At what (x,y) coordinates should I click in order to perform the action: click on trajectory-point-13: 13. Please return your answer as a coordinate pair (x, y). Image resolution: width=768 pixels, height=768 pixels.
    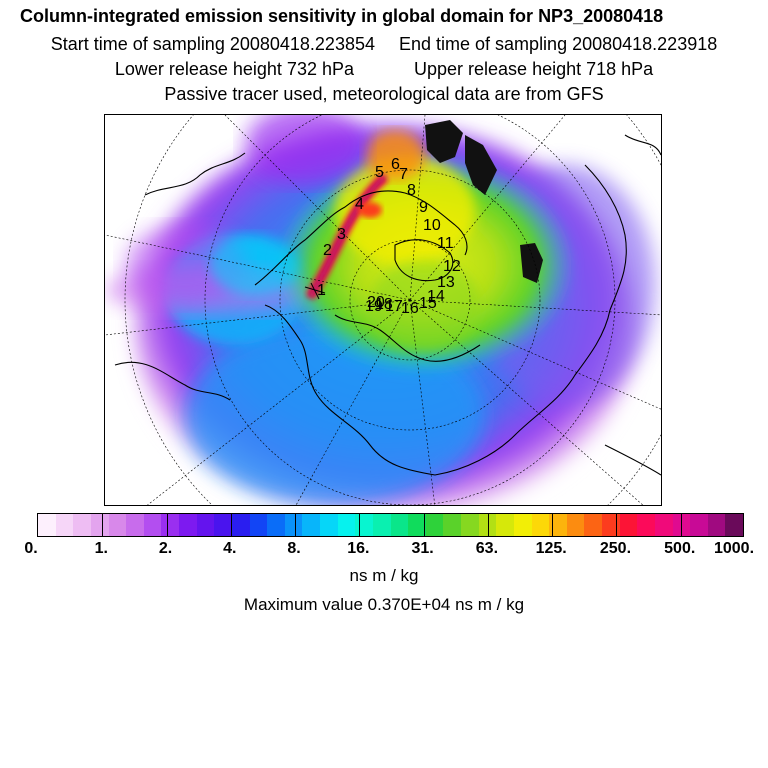
    Looking at the image, I should click on (446, 282).